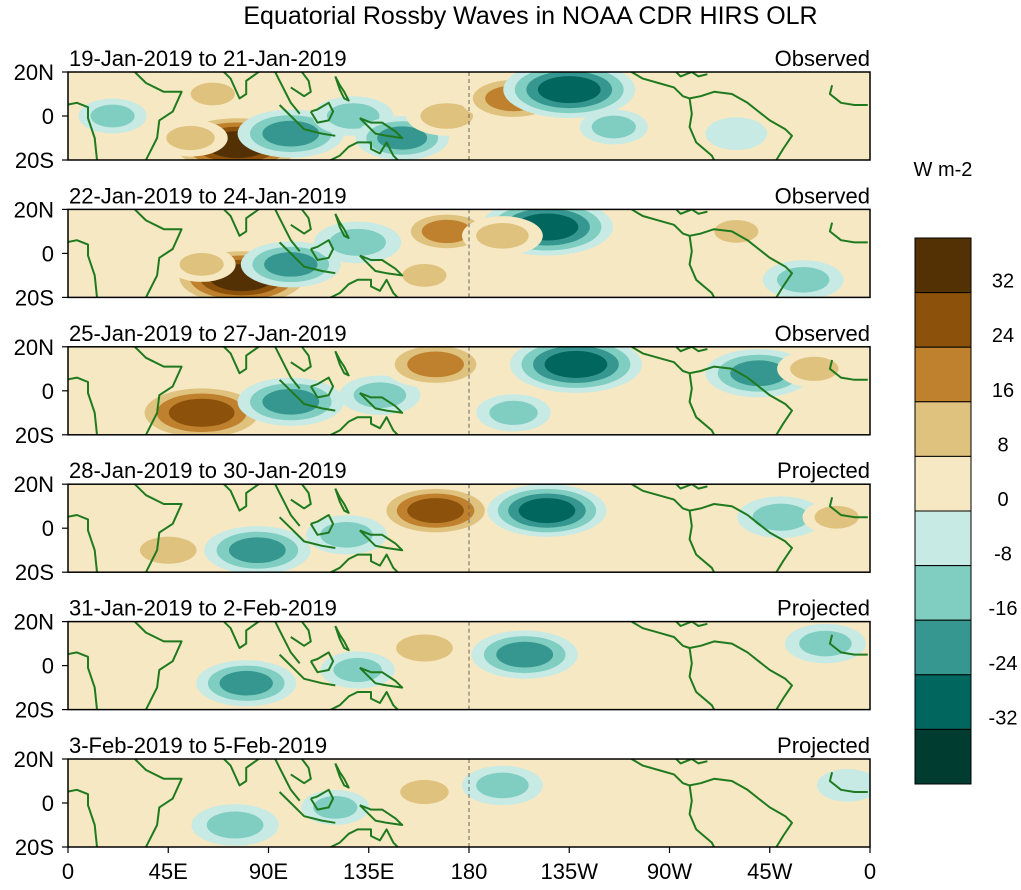 The width and height of the screenshot is (1021, 890). I want to click on panel-status: Projected, so click(823, 470).